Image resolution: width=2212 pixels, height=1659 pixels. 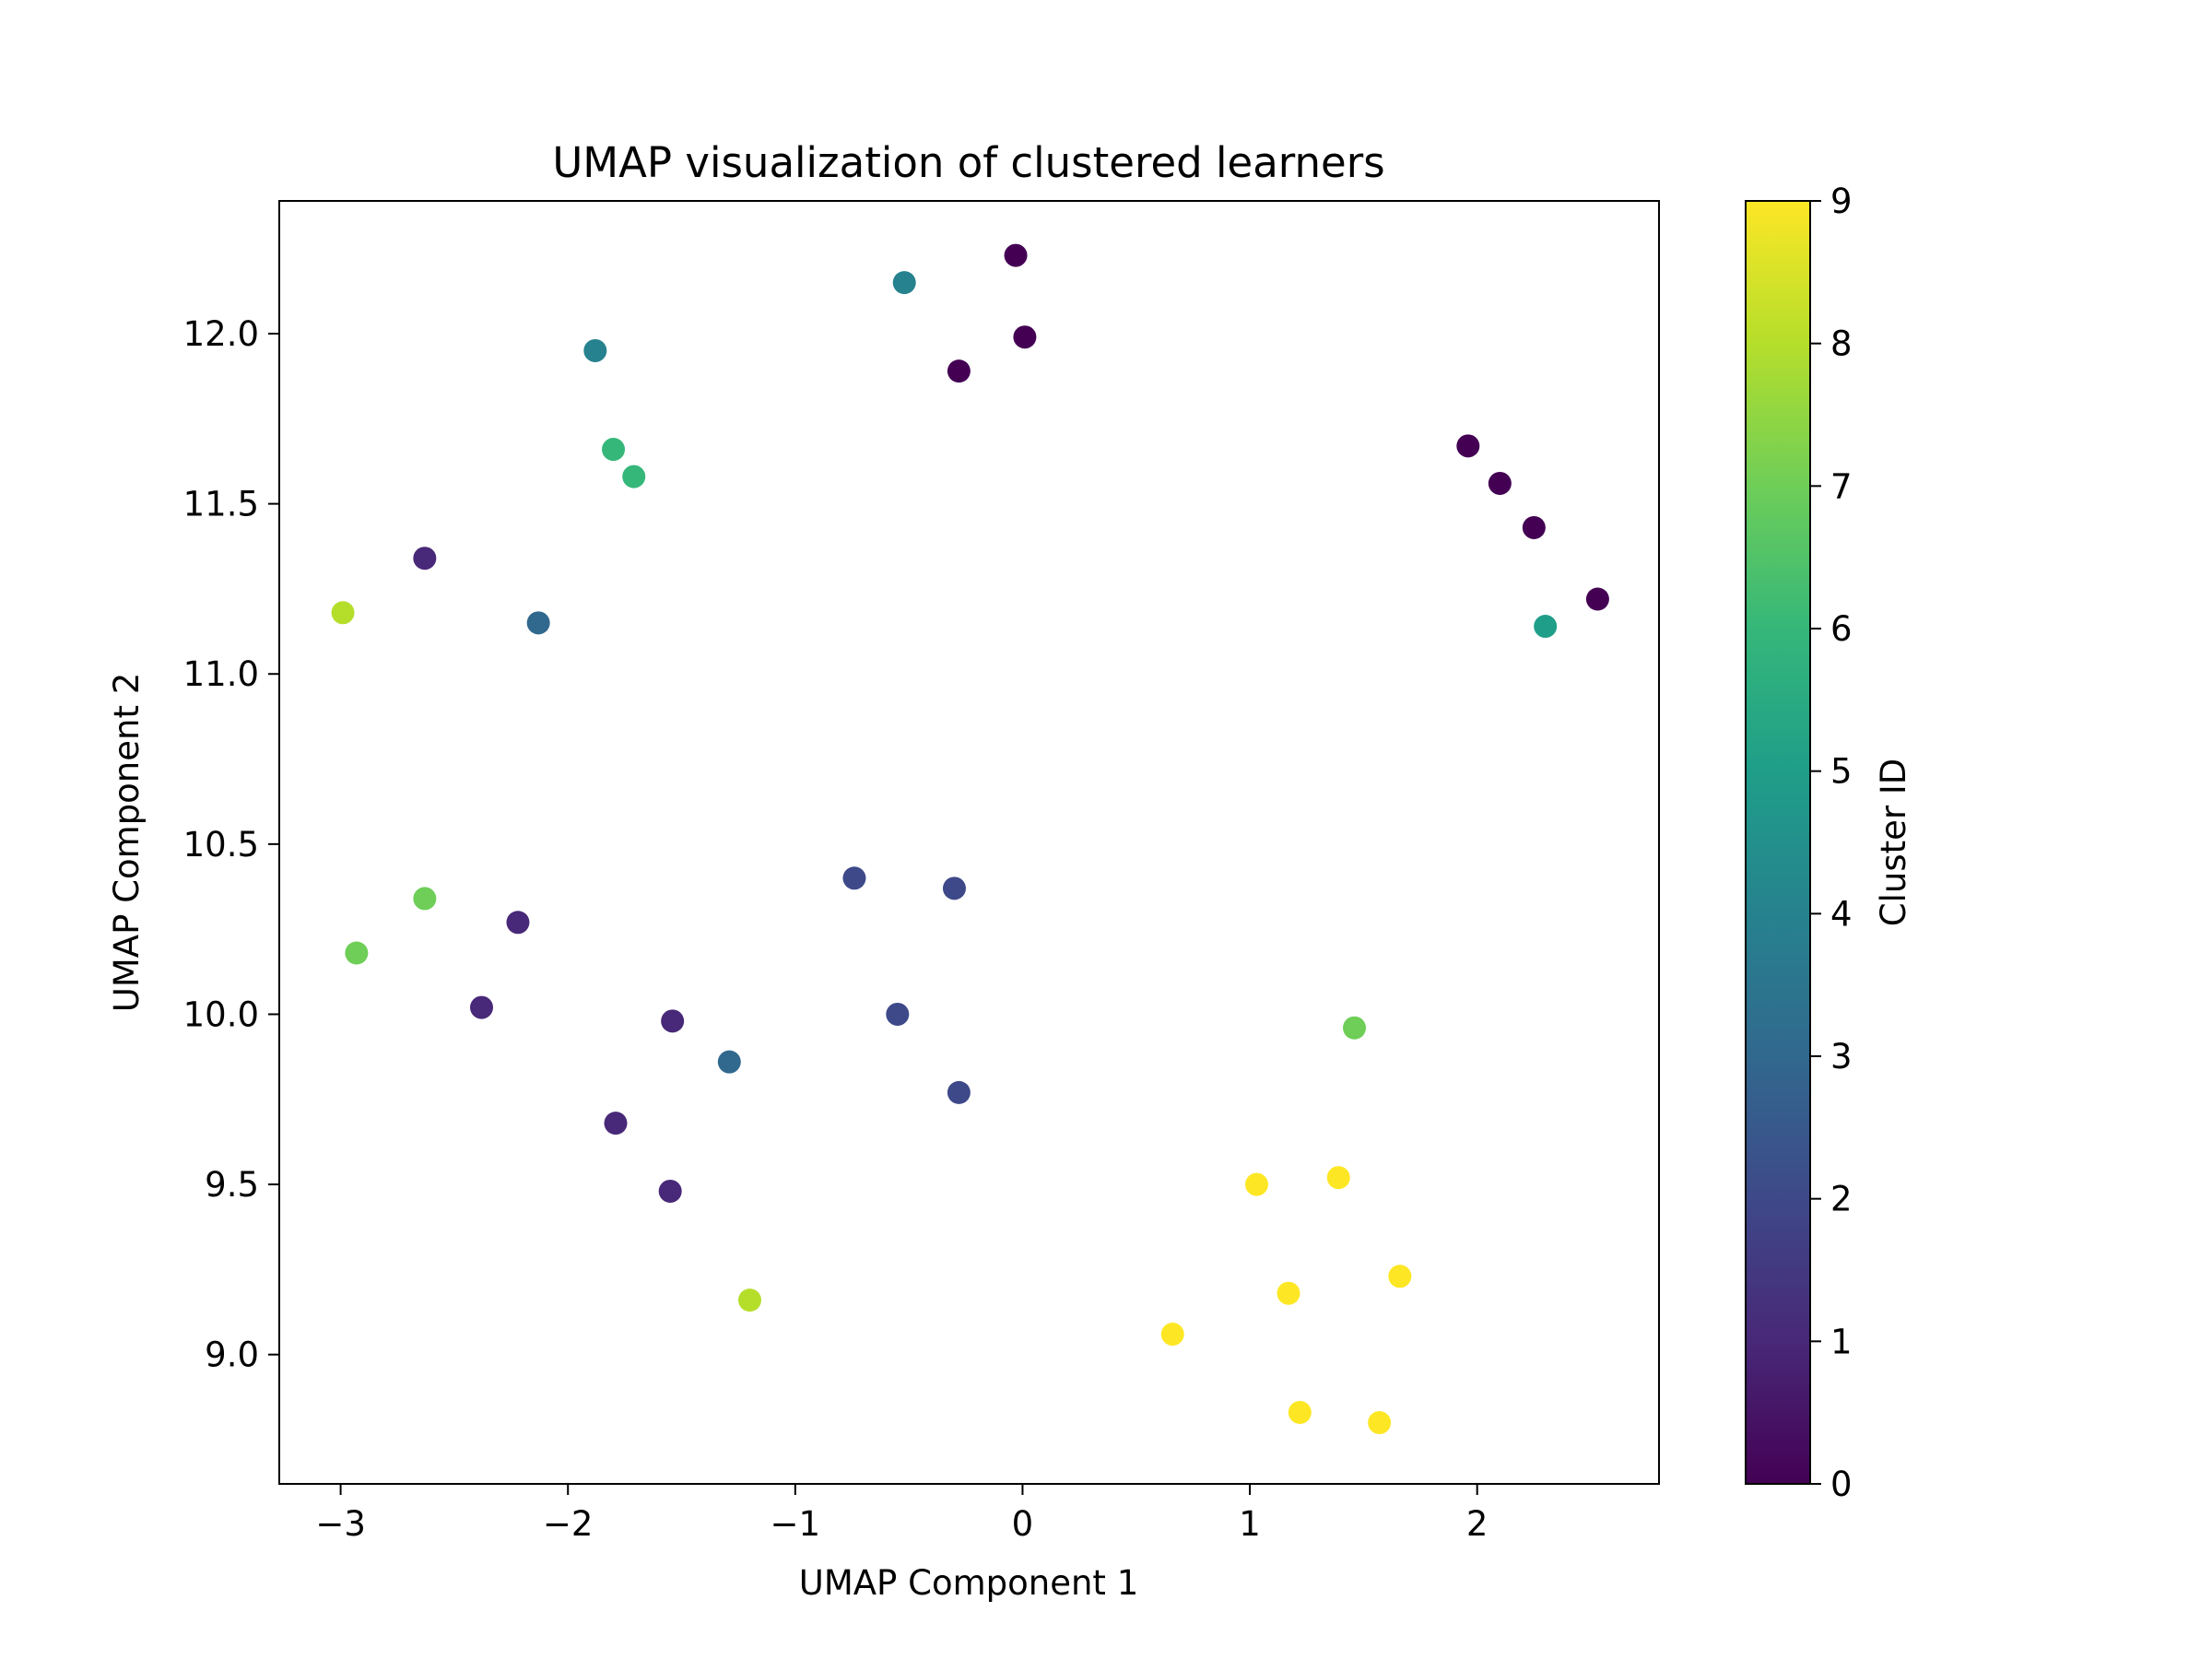 I want to click on y-tick-label: 9.5, so click(x=232, y=1185).